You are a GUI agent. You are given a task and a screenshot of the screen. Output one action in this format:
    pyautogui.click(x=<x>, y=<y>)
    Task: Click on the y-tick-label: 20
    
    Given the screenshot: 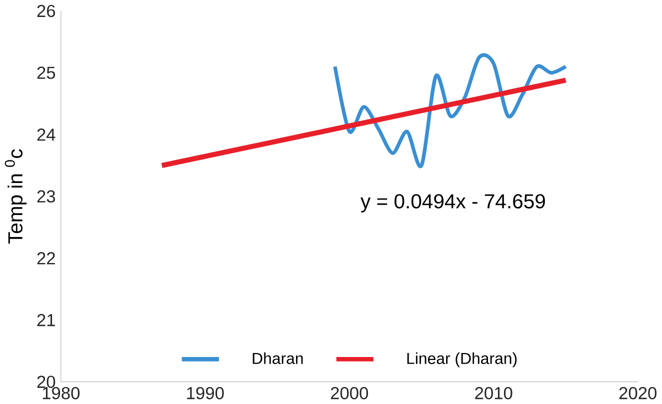 What is the action you would take?
    pyautogui.click(x=46, y=382)
    